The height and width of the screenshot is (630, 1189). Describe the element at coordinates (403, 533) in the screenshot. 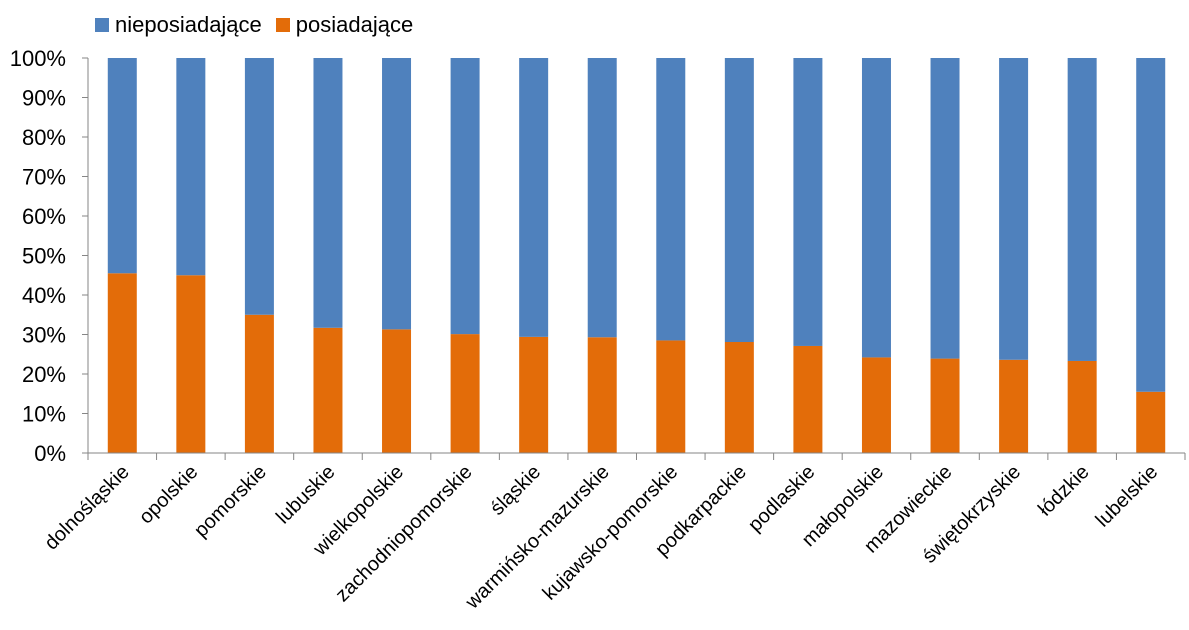

I see `x-tick-label-5: zachodniopomorskie` at that location.